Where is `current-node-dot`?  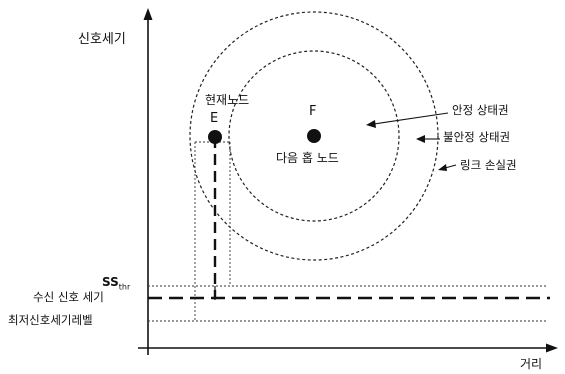
current-node-dot is located at coordinates (215, 137).